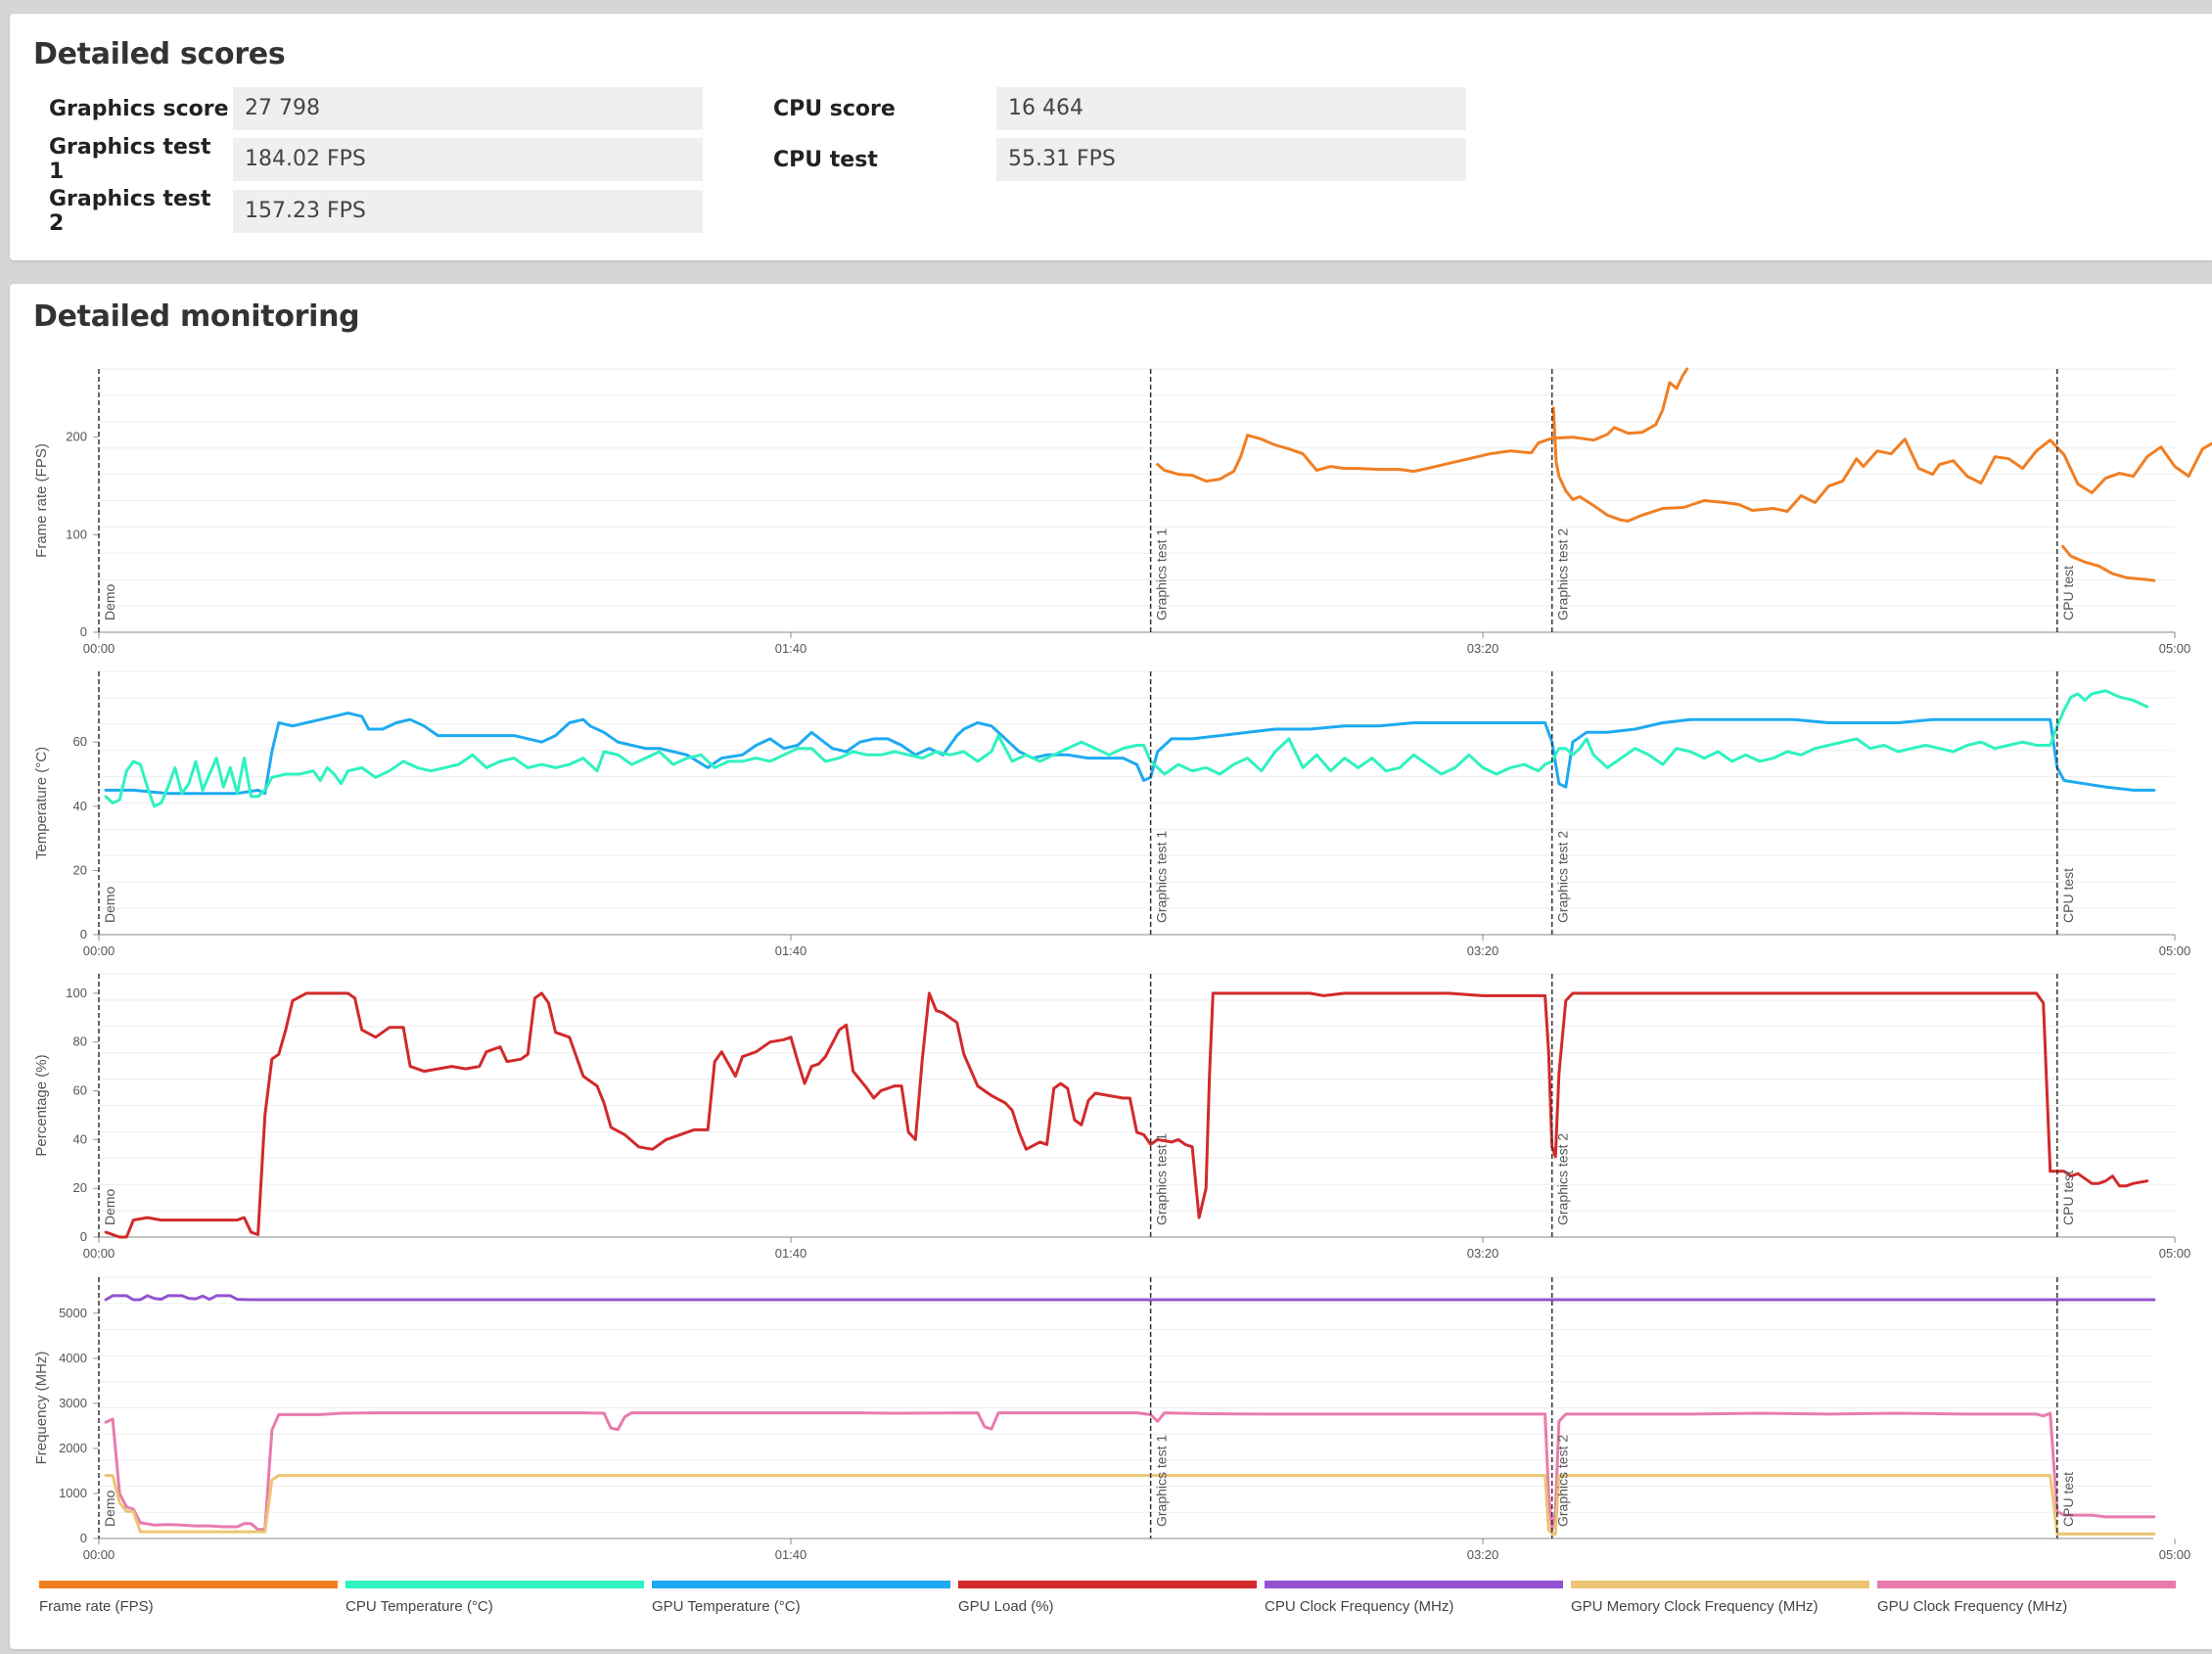 The height and width of the screenshot is (1654, 2212). I want to click on y-tick-label: 2000, so click(73, 1448).